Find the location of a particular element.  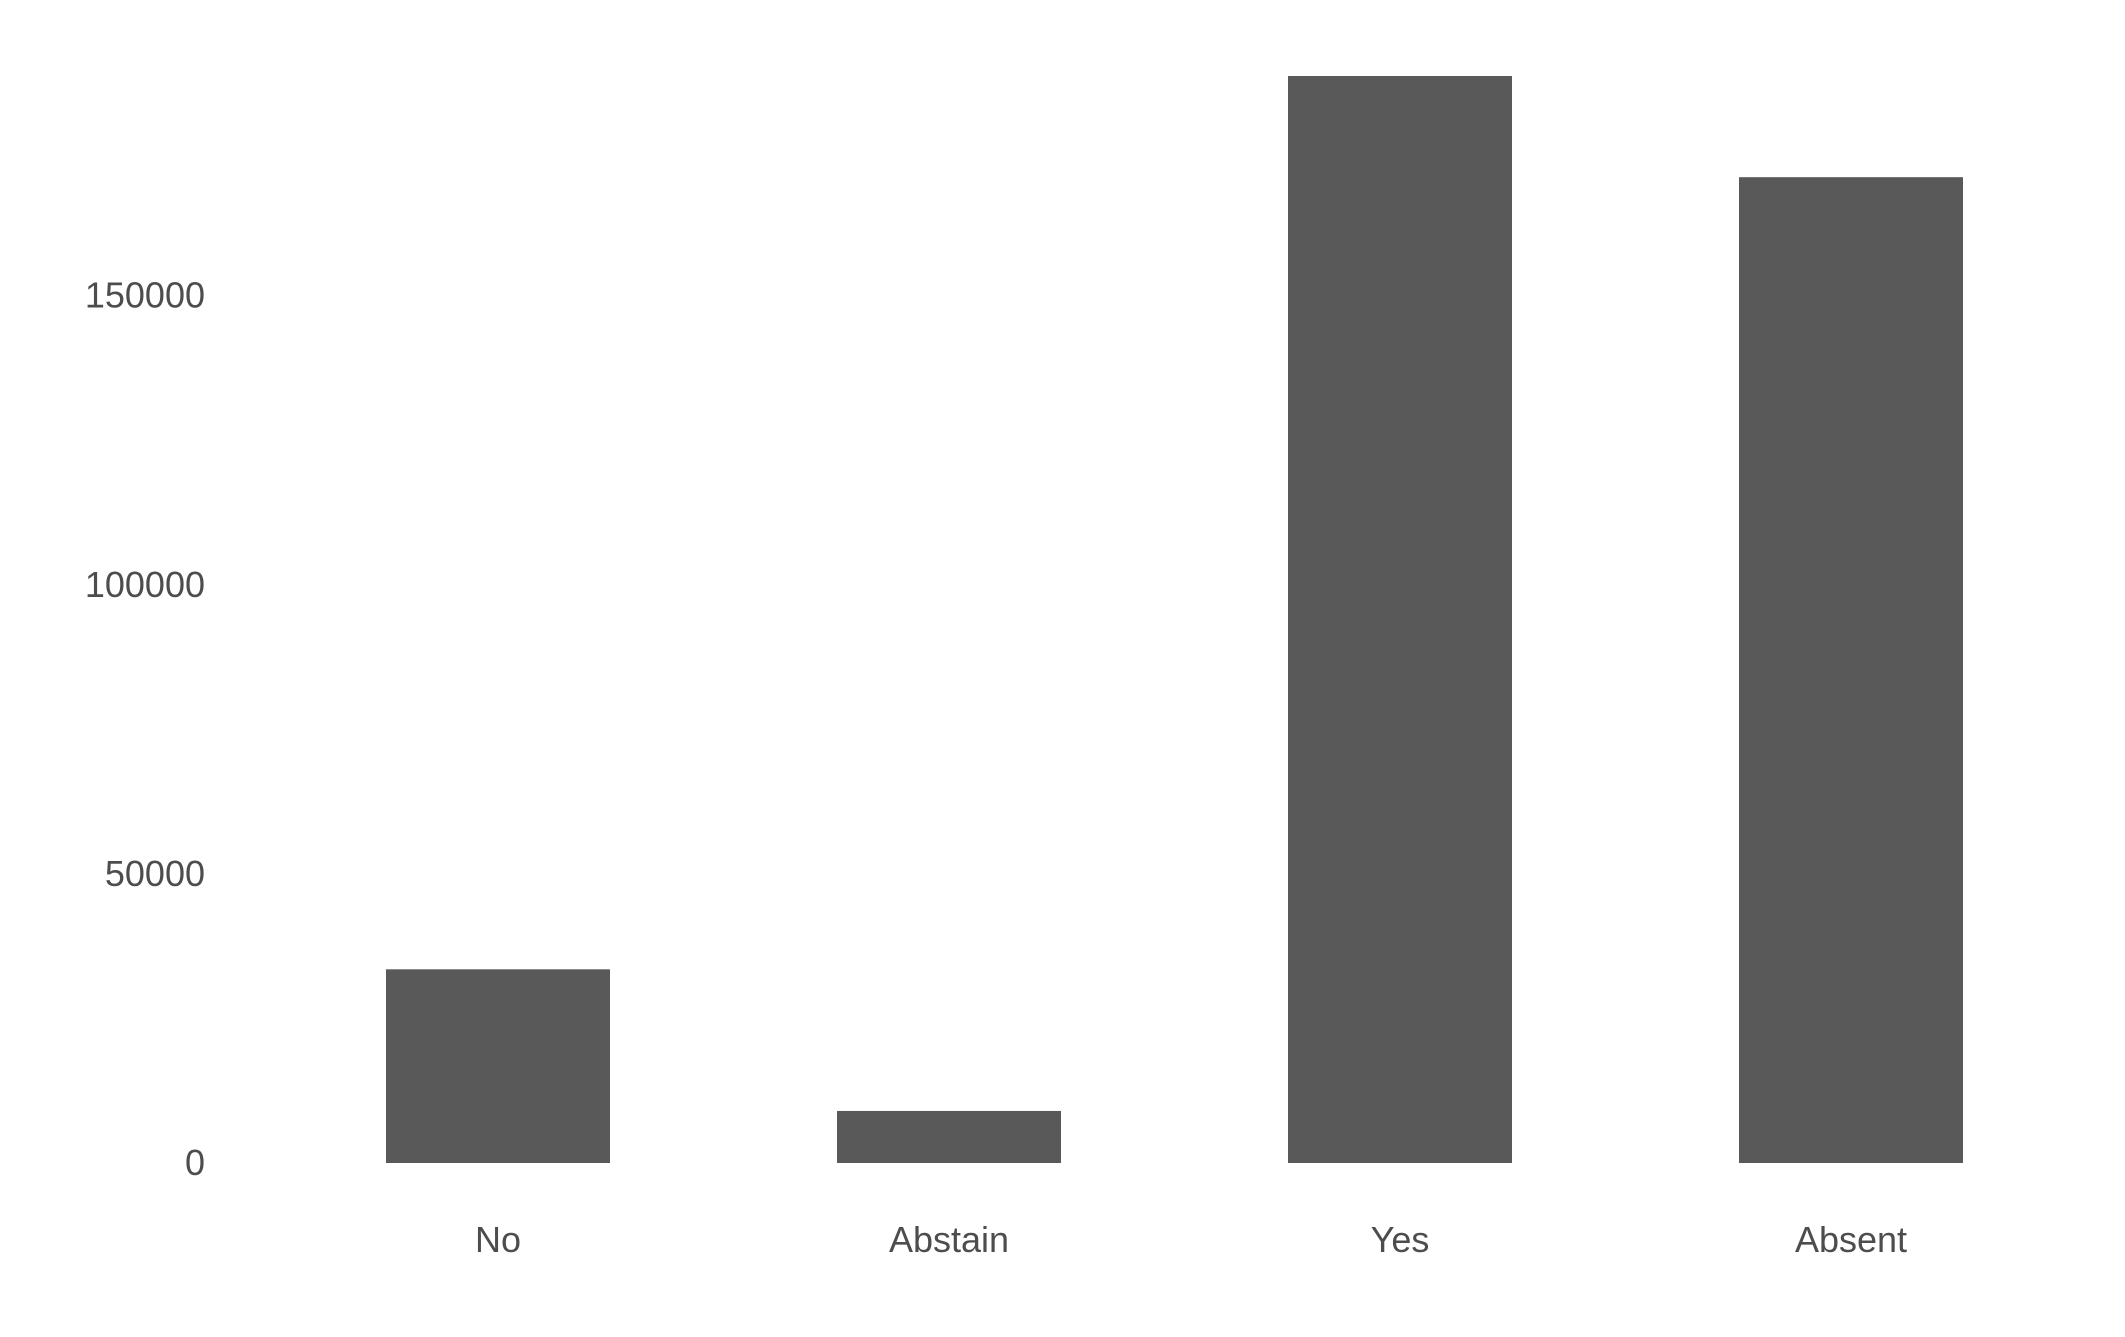

y-axis-ticks: 0 50000 100000 150000 is located at coordinates (145, 729).